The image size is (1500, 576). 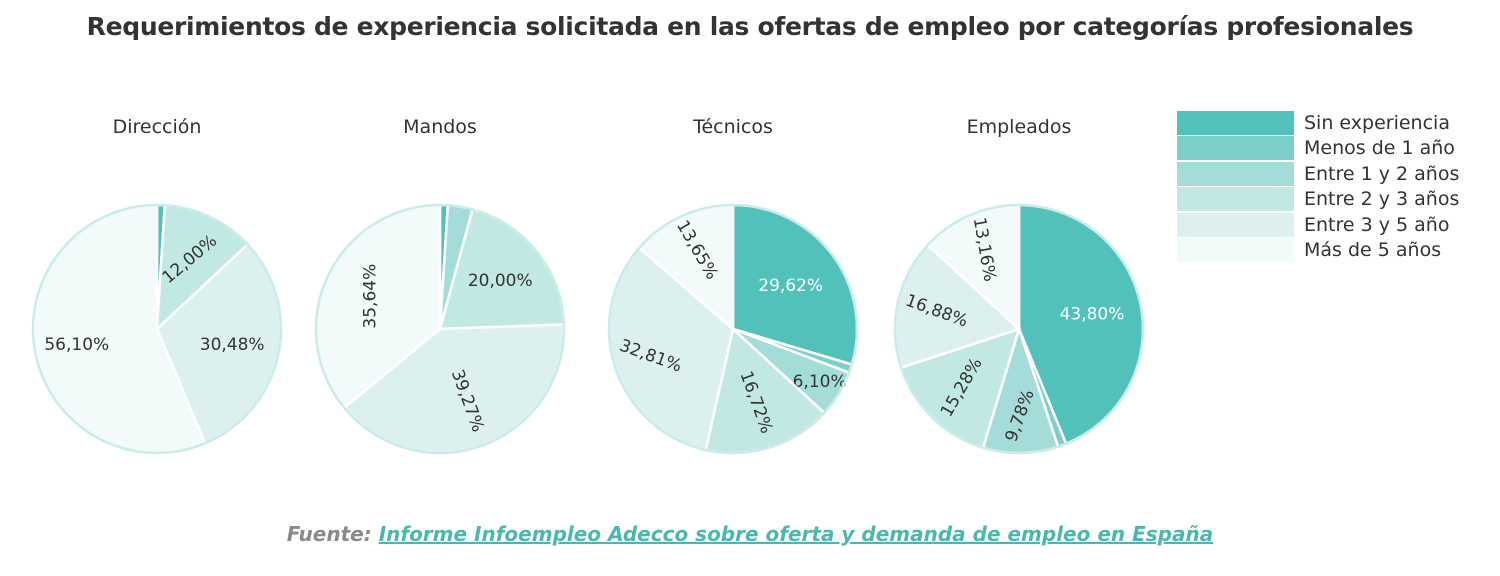 I want to click on legend-item-sin-experiencia: Sin experiencia, so click(x=1318, y=123).